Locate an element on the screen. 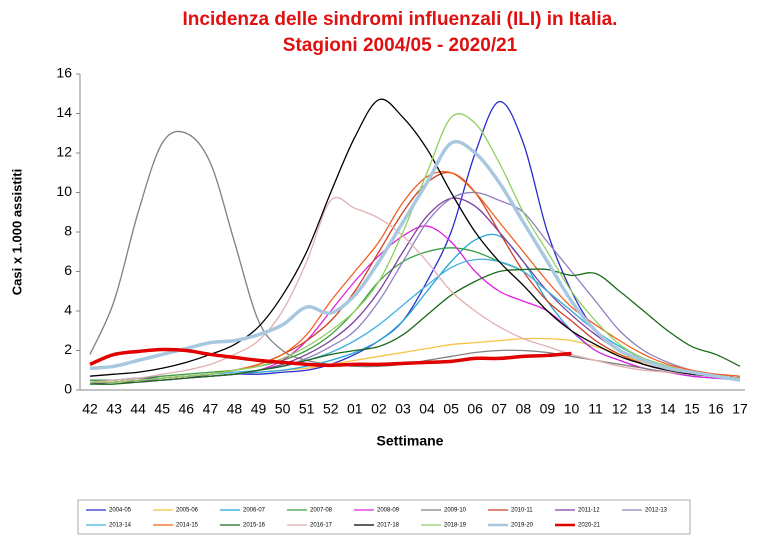 Image resolution: width=767 pixels, height=539 pixels. y-tick-label: 8 is located at coordinates (68, 231).